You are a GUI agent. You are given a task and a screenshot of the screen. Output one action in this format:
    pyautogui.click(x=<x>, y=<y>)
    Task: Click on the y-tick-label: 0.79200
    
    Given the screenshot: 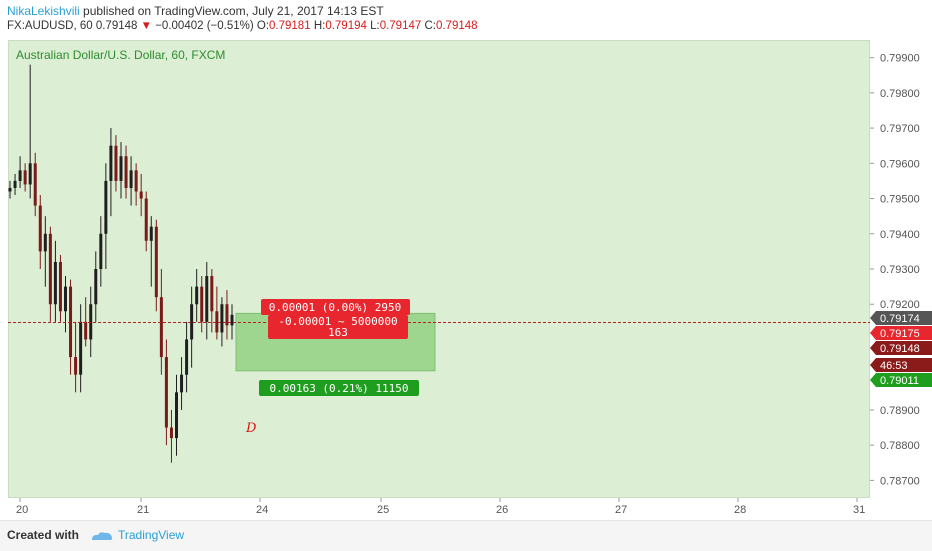 What is the action you would take?
    pyautogui.click(x=900, y=305)
    